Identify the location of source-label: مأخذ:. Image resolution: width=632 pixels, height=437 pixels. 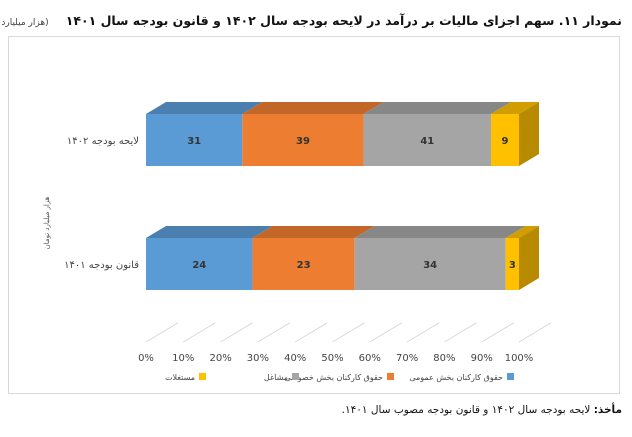
(607, 410).